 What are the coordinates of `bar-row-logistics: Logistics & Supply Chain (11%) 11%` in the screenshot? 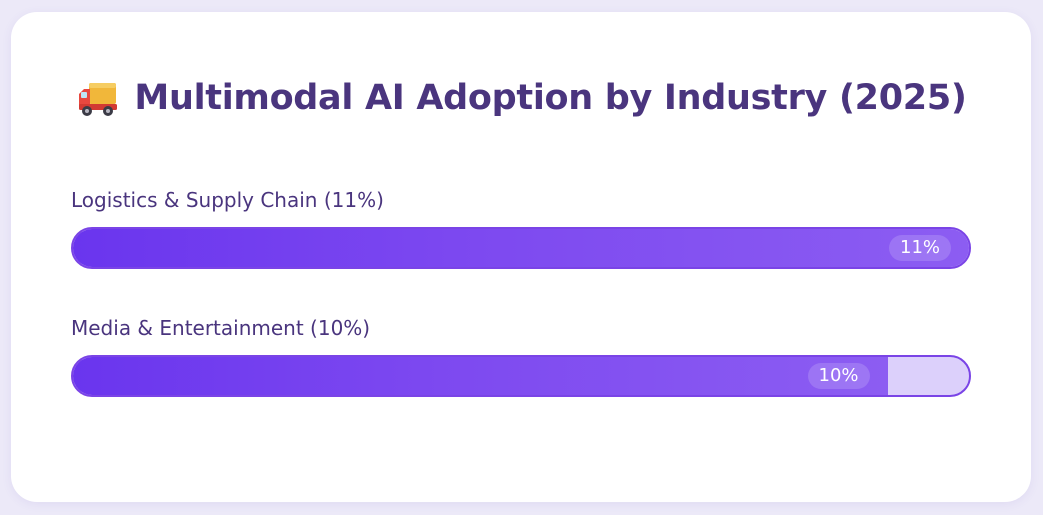 It's located at (521, 227).